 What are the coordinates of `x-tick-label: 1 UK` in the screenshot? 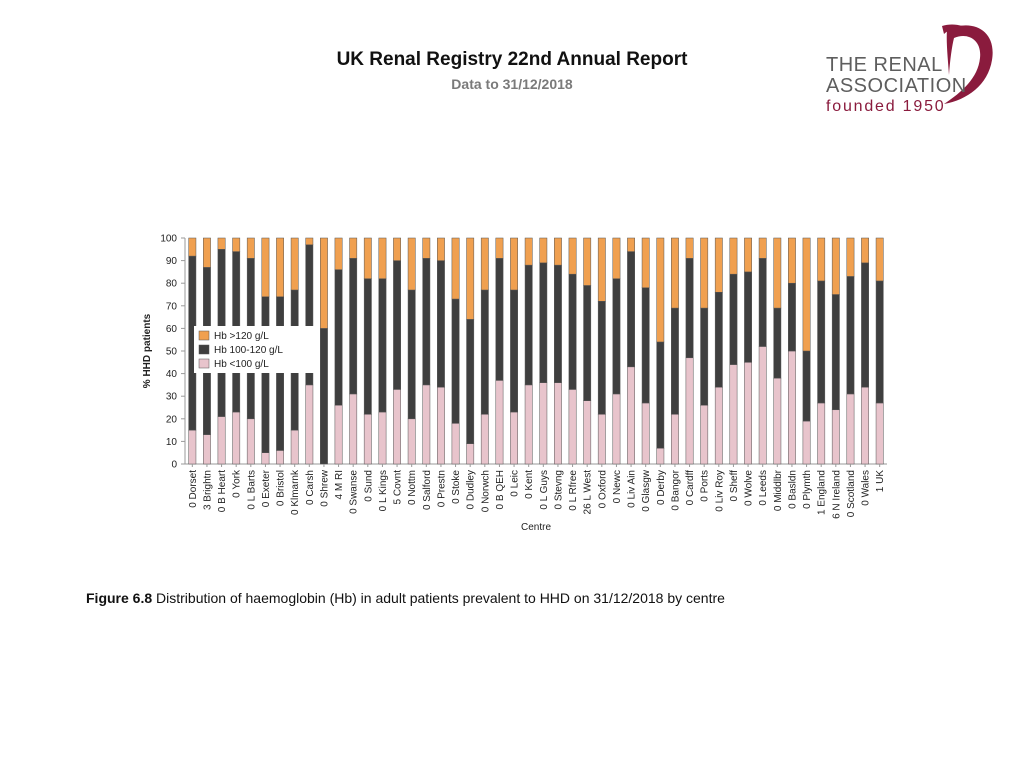 It's located at (880, 481).